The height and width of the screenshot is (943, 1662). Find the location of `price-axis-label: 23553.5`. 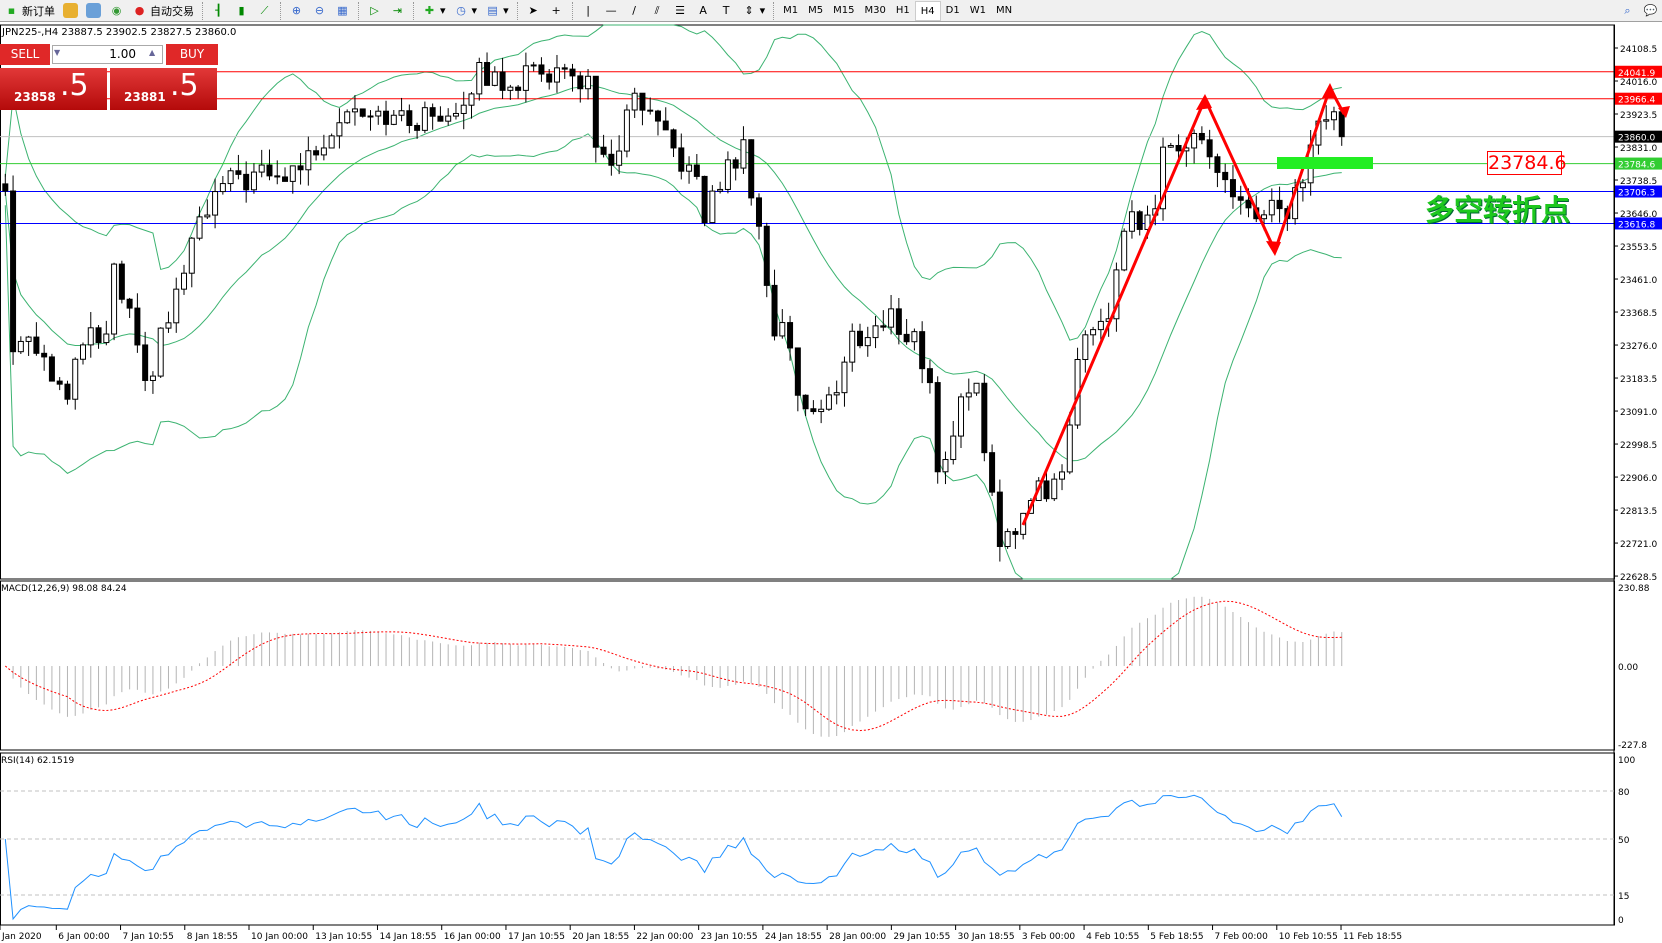

price-axis-label: 23553.5 is located at coordinates (1638, 248).